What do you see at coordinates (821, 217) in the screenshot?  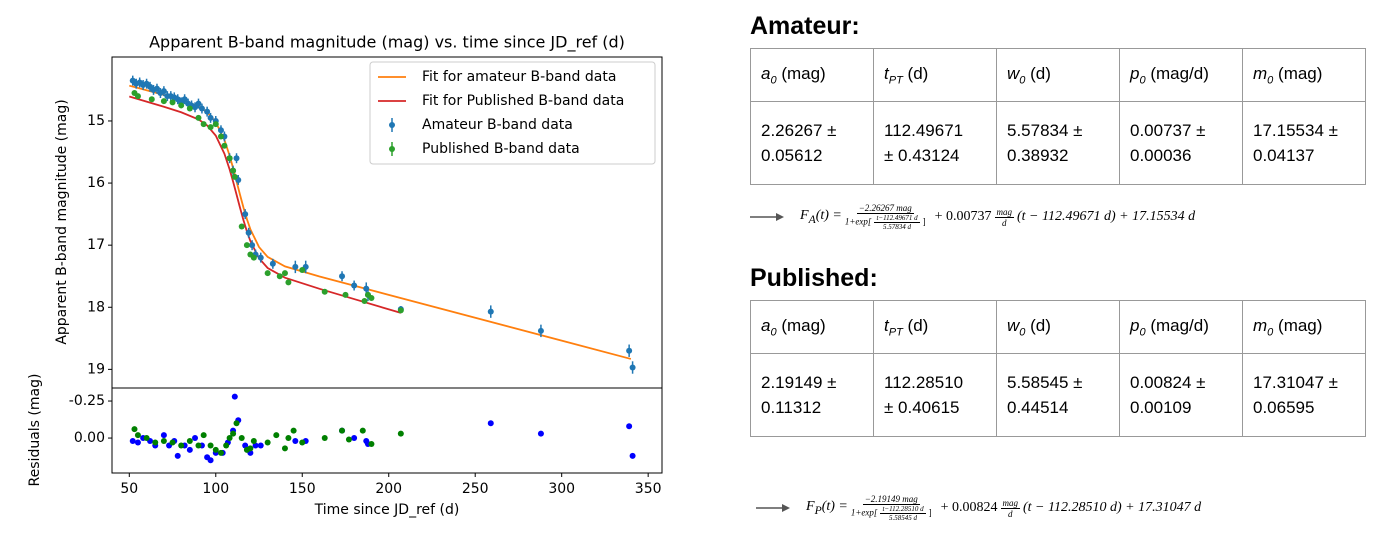 I see `formula-lhs: FA(t) =` at bounding box center [821, 217].